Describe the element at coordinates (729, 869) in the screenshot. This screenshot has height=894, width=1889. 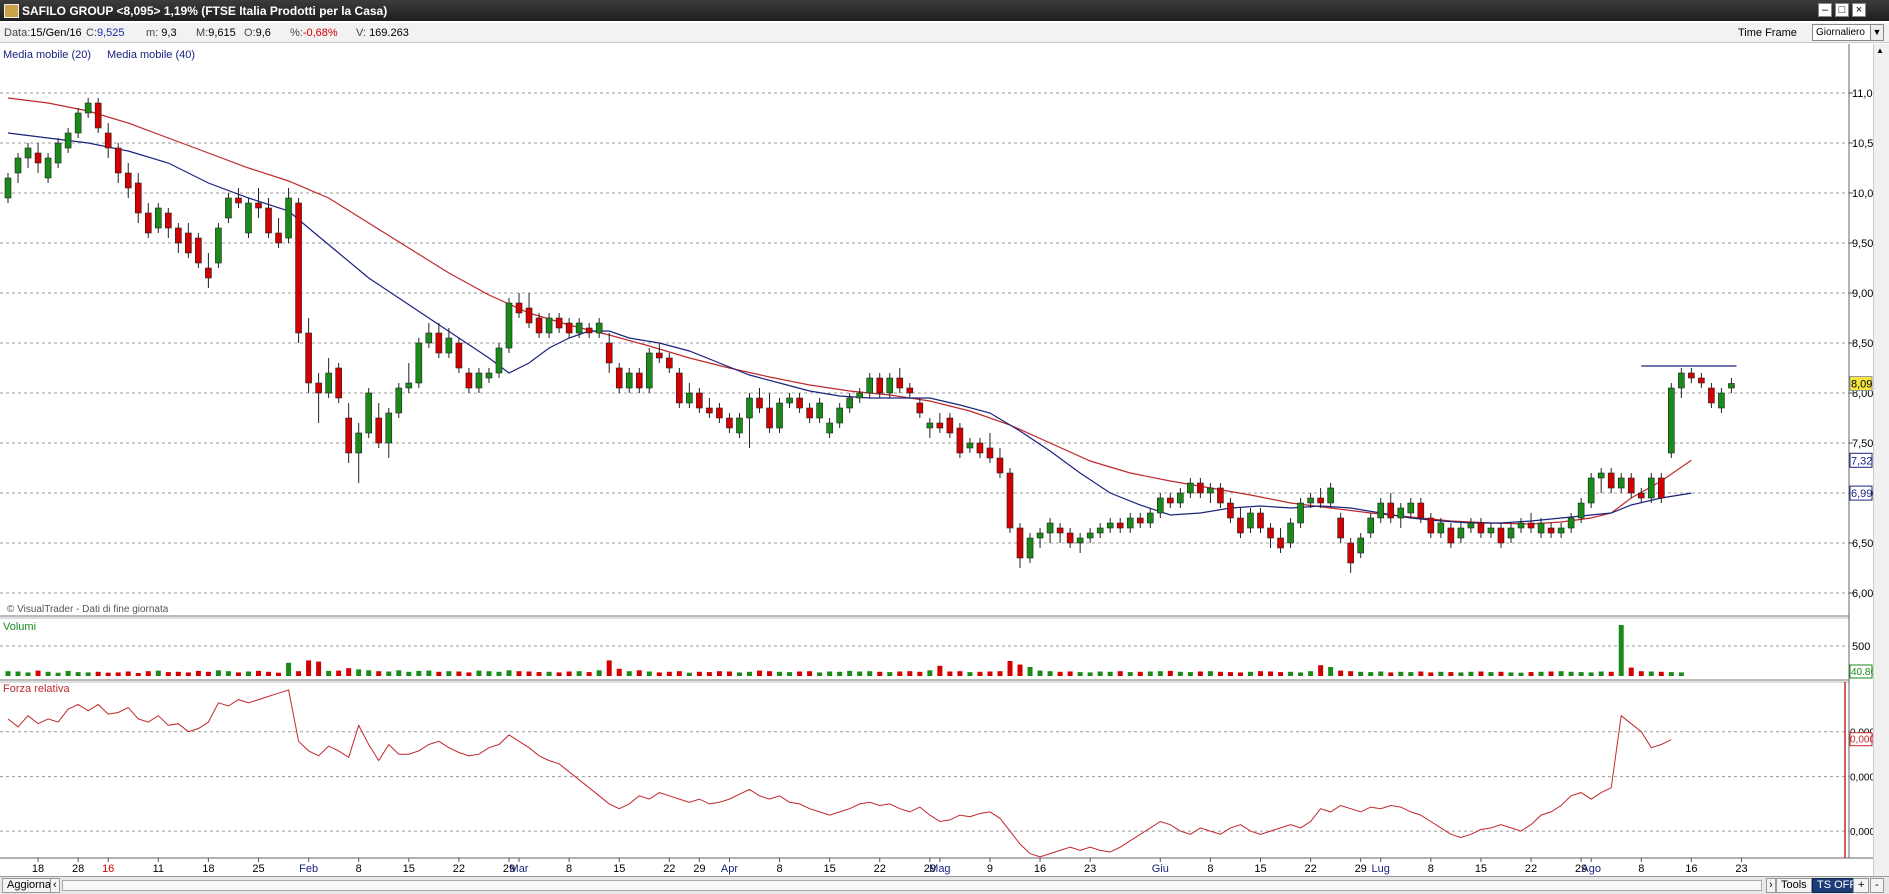
I see `x-tick-label: Apr` at that location.